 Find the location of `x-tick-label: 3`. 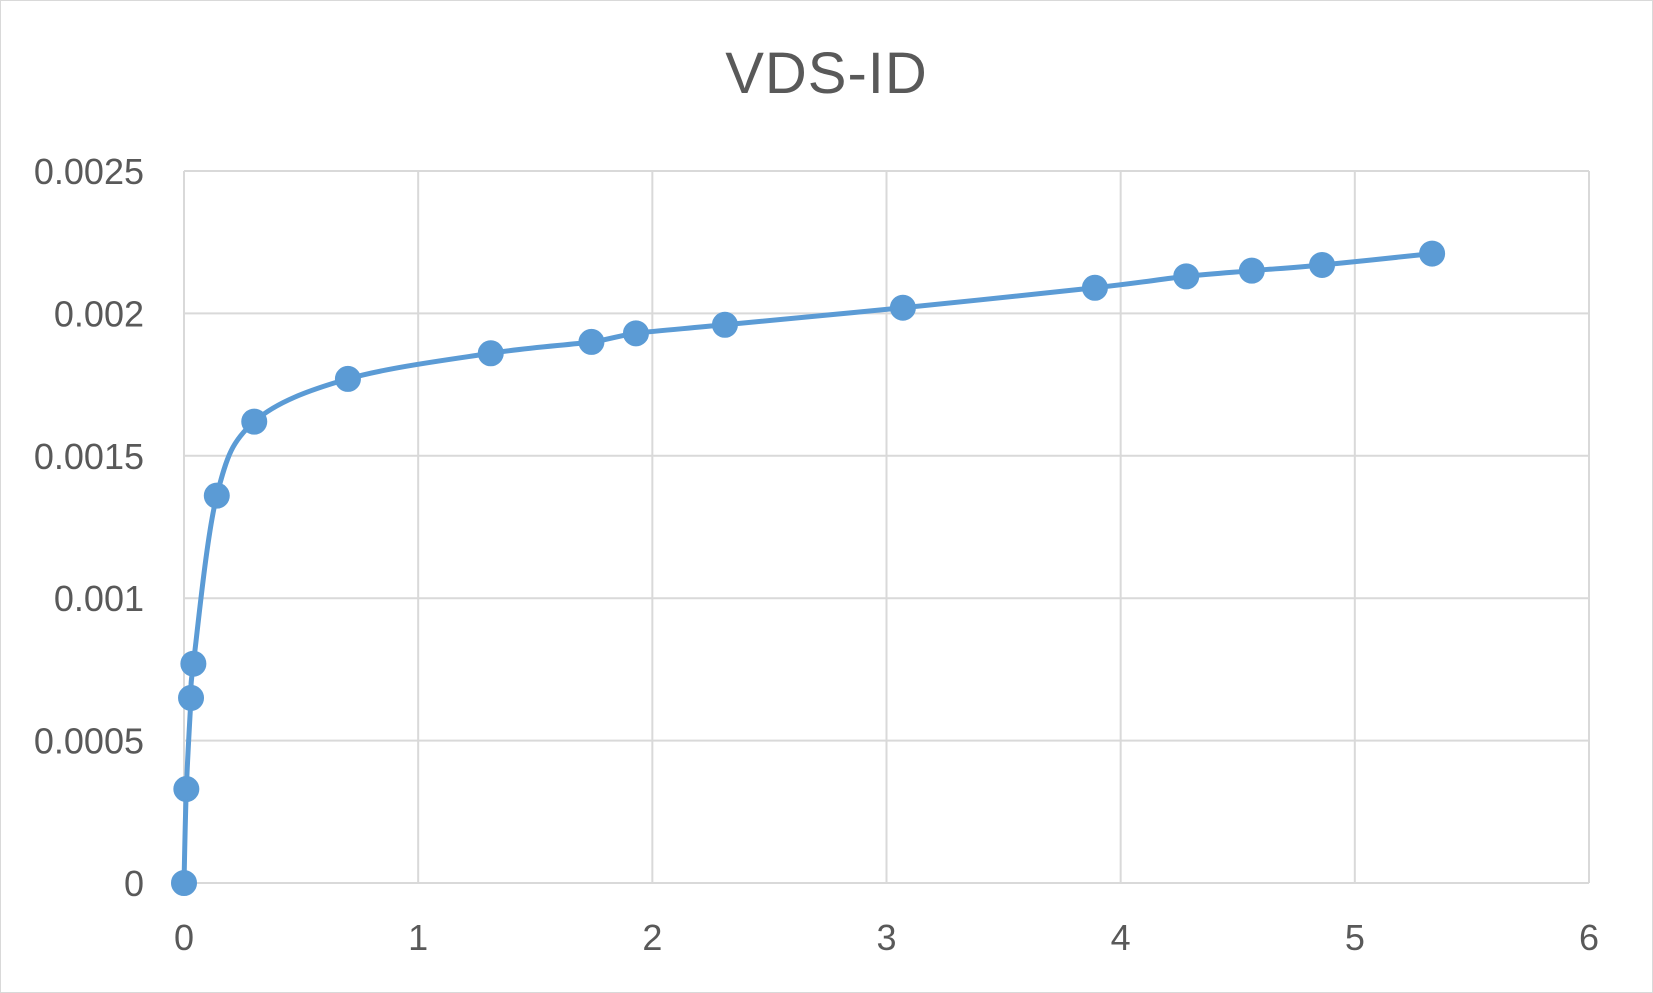

x-tick-label: 3 is located at coordinates (886, 937).